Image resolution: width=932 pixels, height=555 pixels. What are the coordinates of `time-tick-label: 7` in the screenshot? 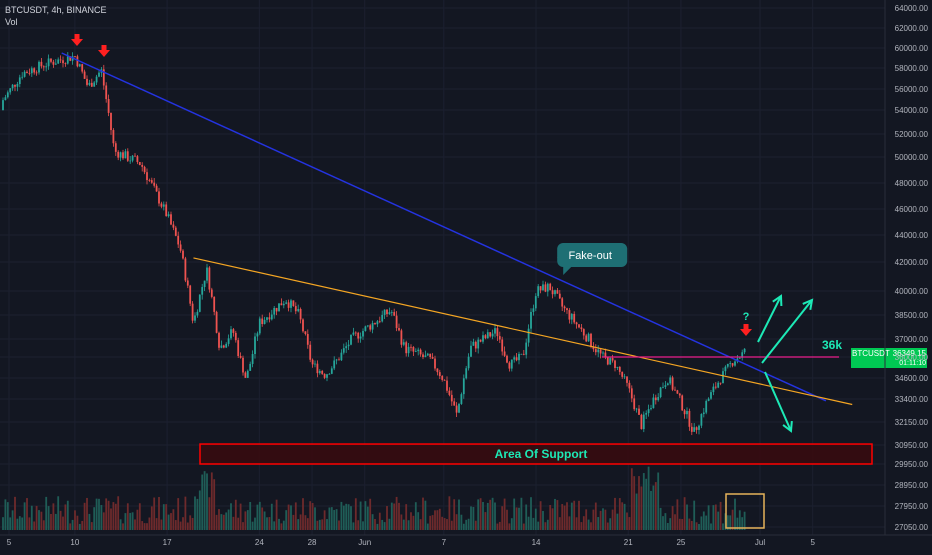 It's located at (444, 542).